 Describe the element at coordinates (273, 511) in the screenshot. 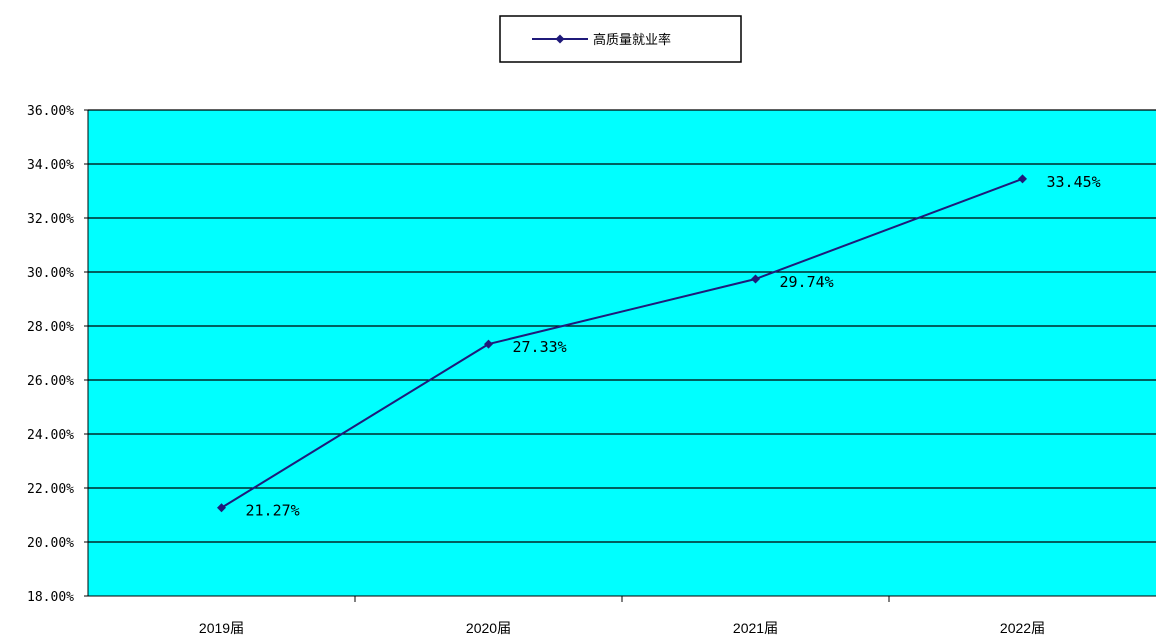

I see `data-label: 21.27%` at that location.